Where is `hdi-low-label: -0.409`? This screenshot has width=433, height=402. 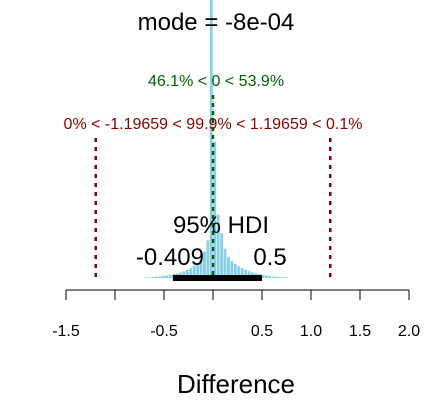
hdi-low-label: -0.409 is located at coordinates (170, 257).